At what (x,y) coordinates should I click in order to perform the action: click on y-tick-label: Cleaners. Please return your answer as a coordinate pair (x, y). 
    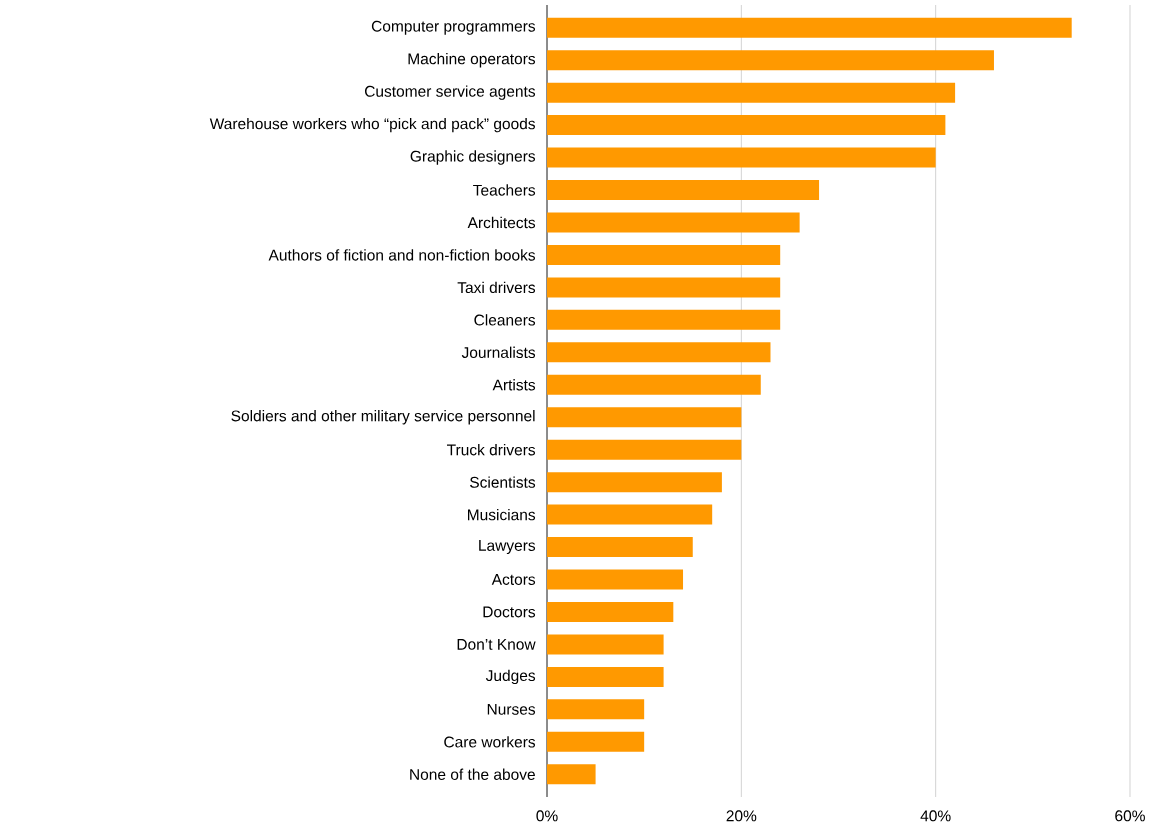
    Looking at the image, I should click on (505, 320).